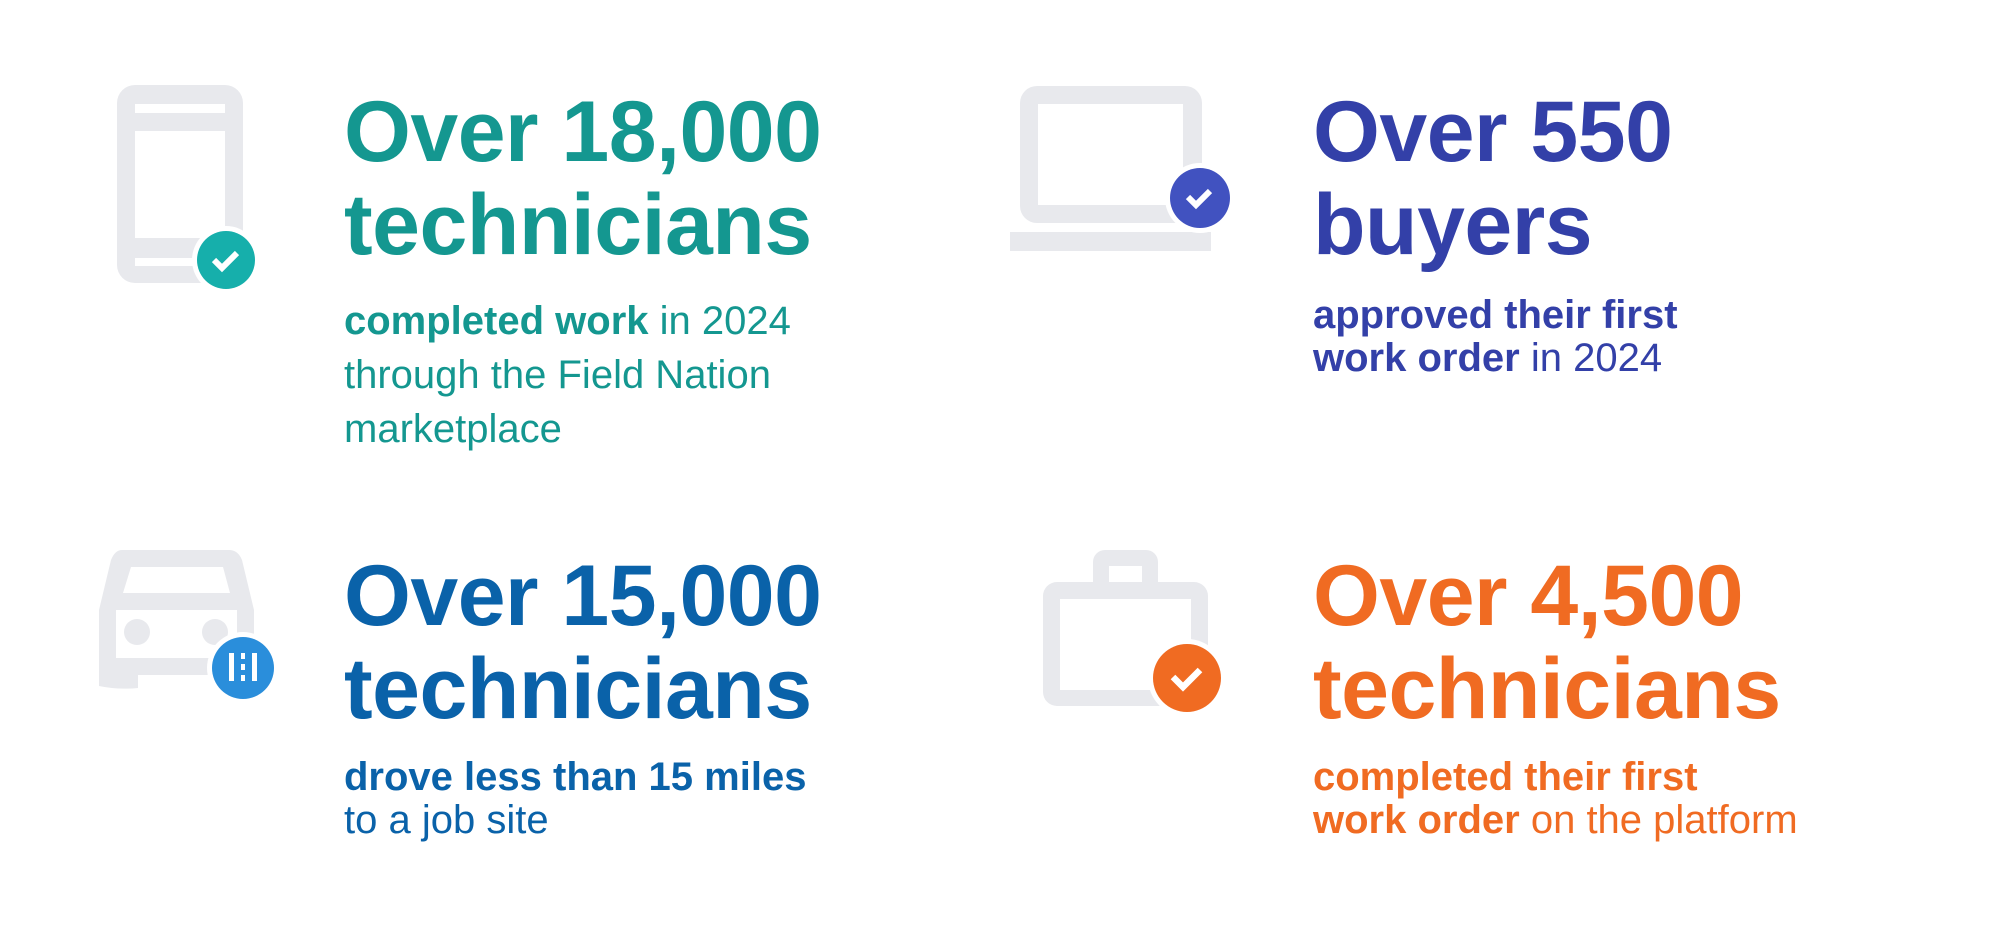 The image size is (2000, 935). What do you see at coordinates (180, 184) in the screenshot?
I see `phone-icon` at bounding box center [180, 184].